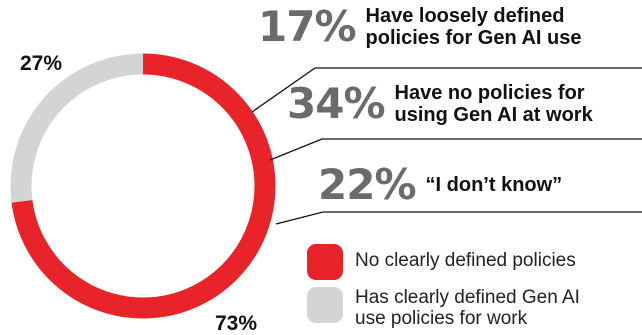 Image resolution: width=642 pixels, height=335 pixels. Describe the element at coordinates (494, 184) in the screenshot. I see `callout-text: “I don’t know”` at that location.